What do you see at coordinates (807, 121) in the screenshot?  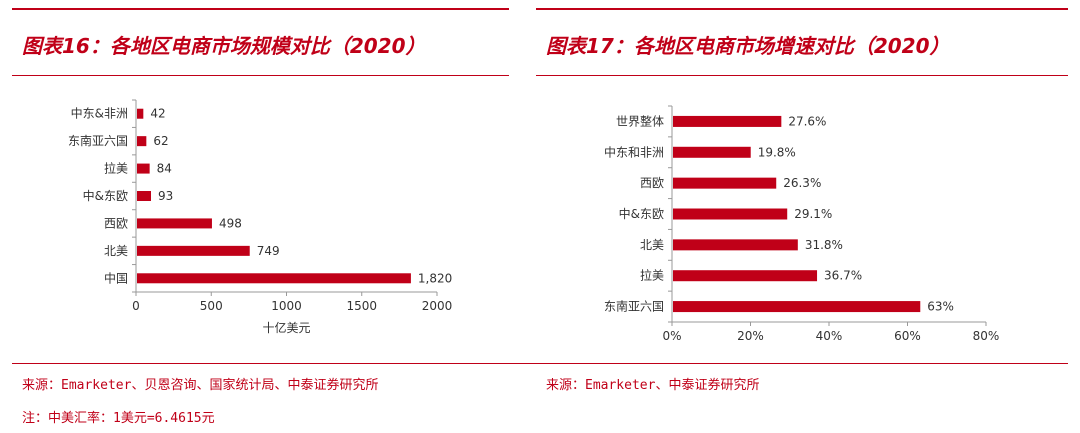 I see `growth-value-label: 27.6%` at bounding box center [807, 121].